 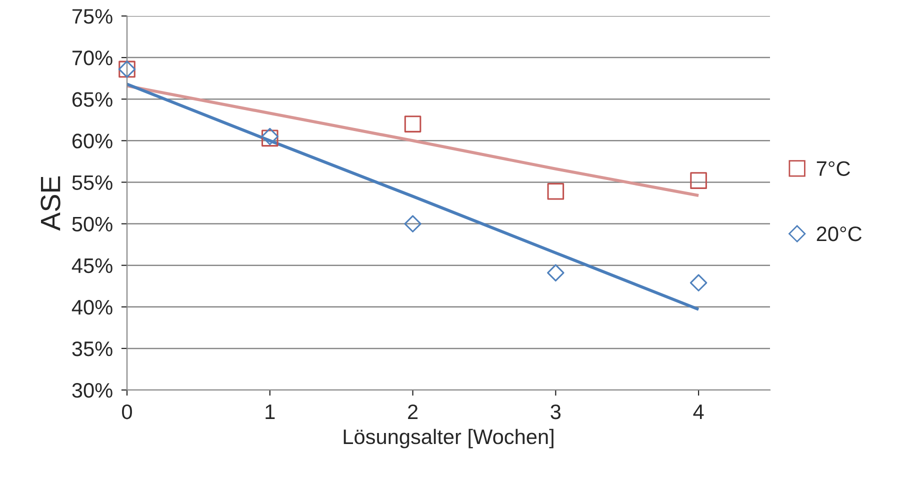 What do you see at coordinates (833, 168) in the screenshot?
I see `legend-label: 7°C` at bounding box center [833, 168].